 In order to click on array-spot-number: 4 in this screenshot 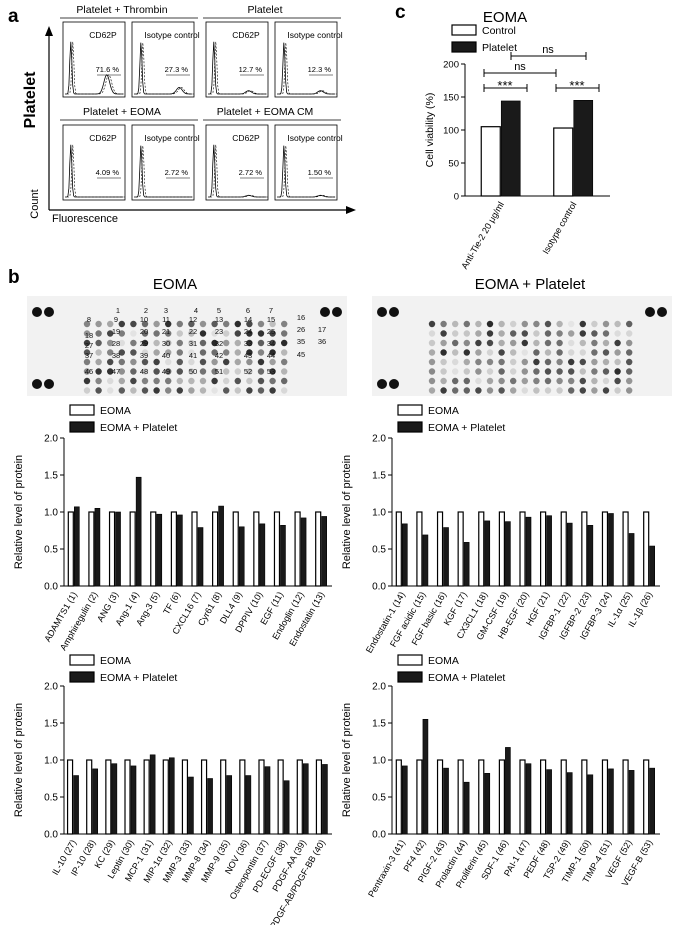, I will do `click(196, 310)`.